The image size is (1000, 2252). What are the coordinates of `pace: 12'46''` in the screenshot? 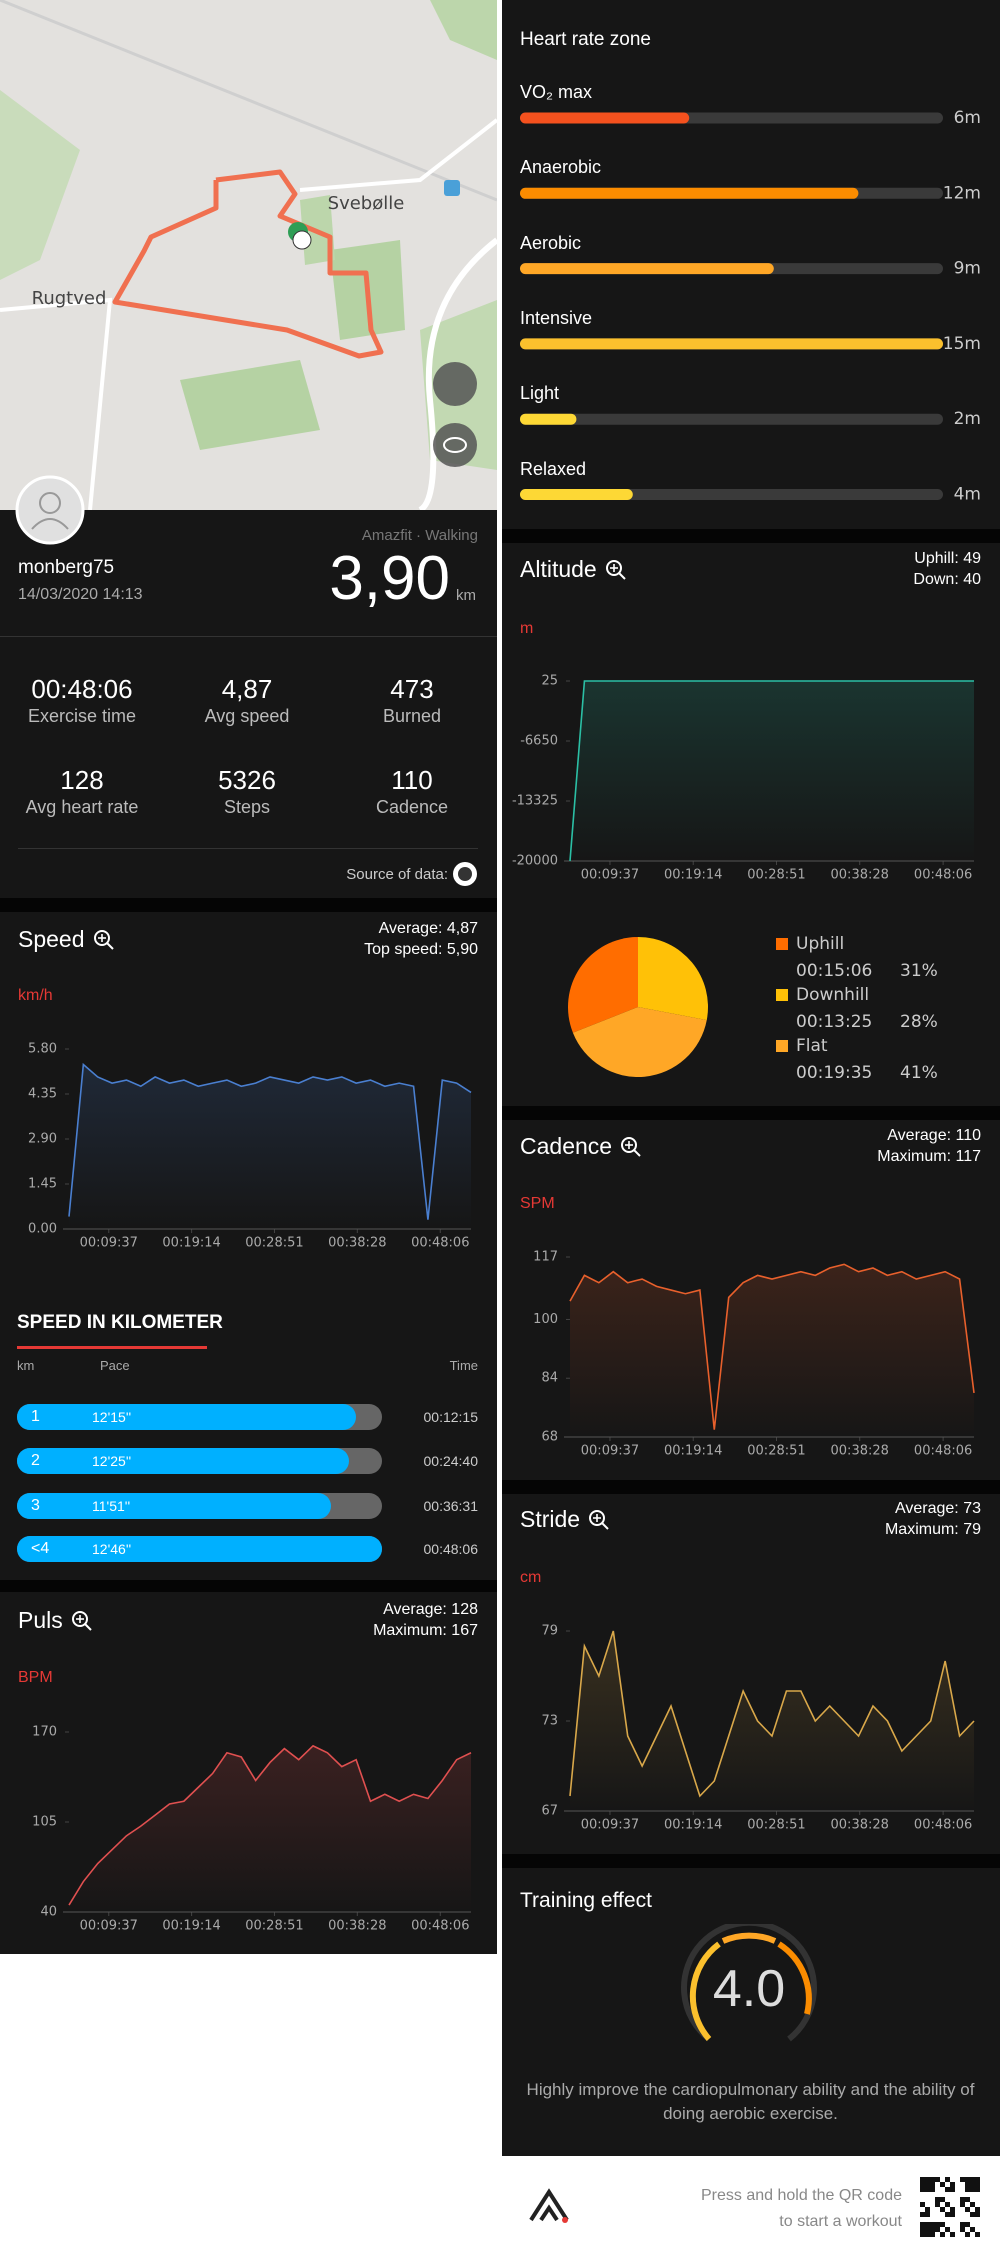 It's located at (112, 1549).